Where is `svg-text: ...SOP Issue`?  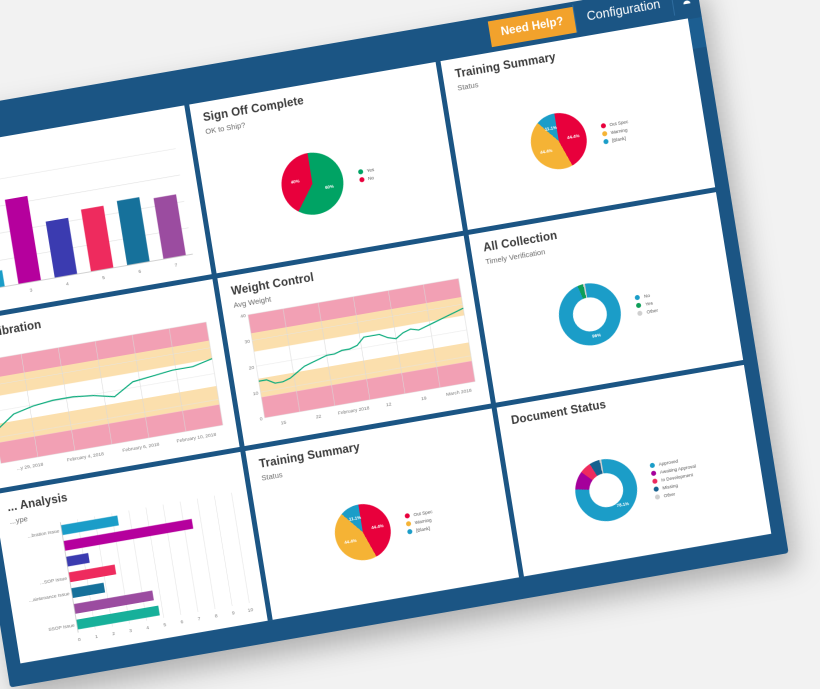 svg-text: ...SOP Issue is located at coordinates (54, 581).